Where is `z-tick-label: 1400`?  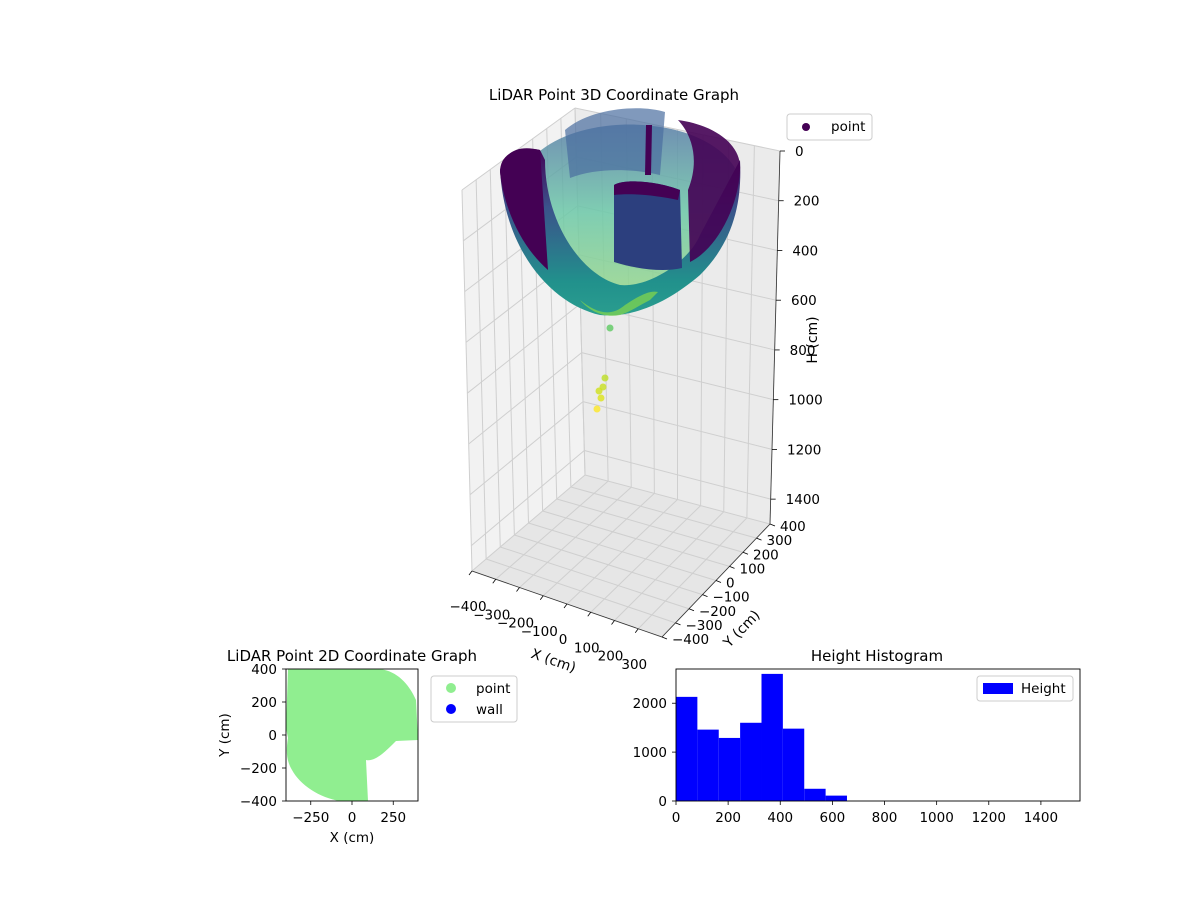
z-tick-label: 1400 is located at coordinates (803, 500).